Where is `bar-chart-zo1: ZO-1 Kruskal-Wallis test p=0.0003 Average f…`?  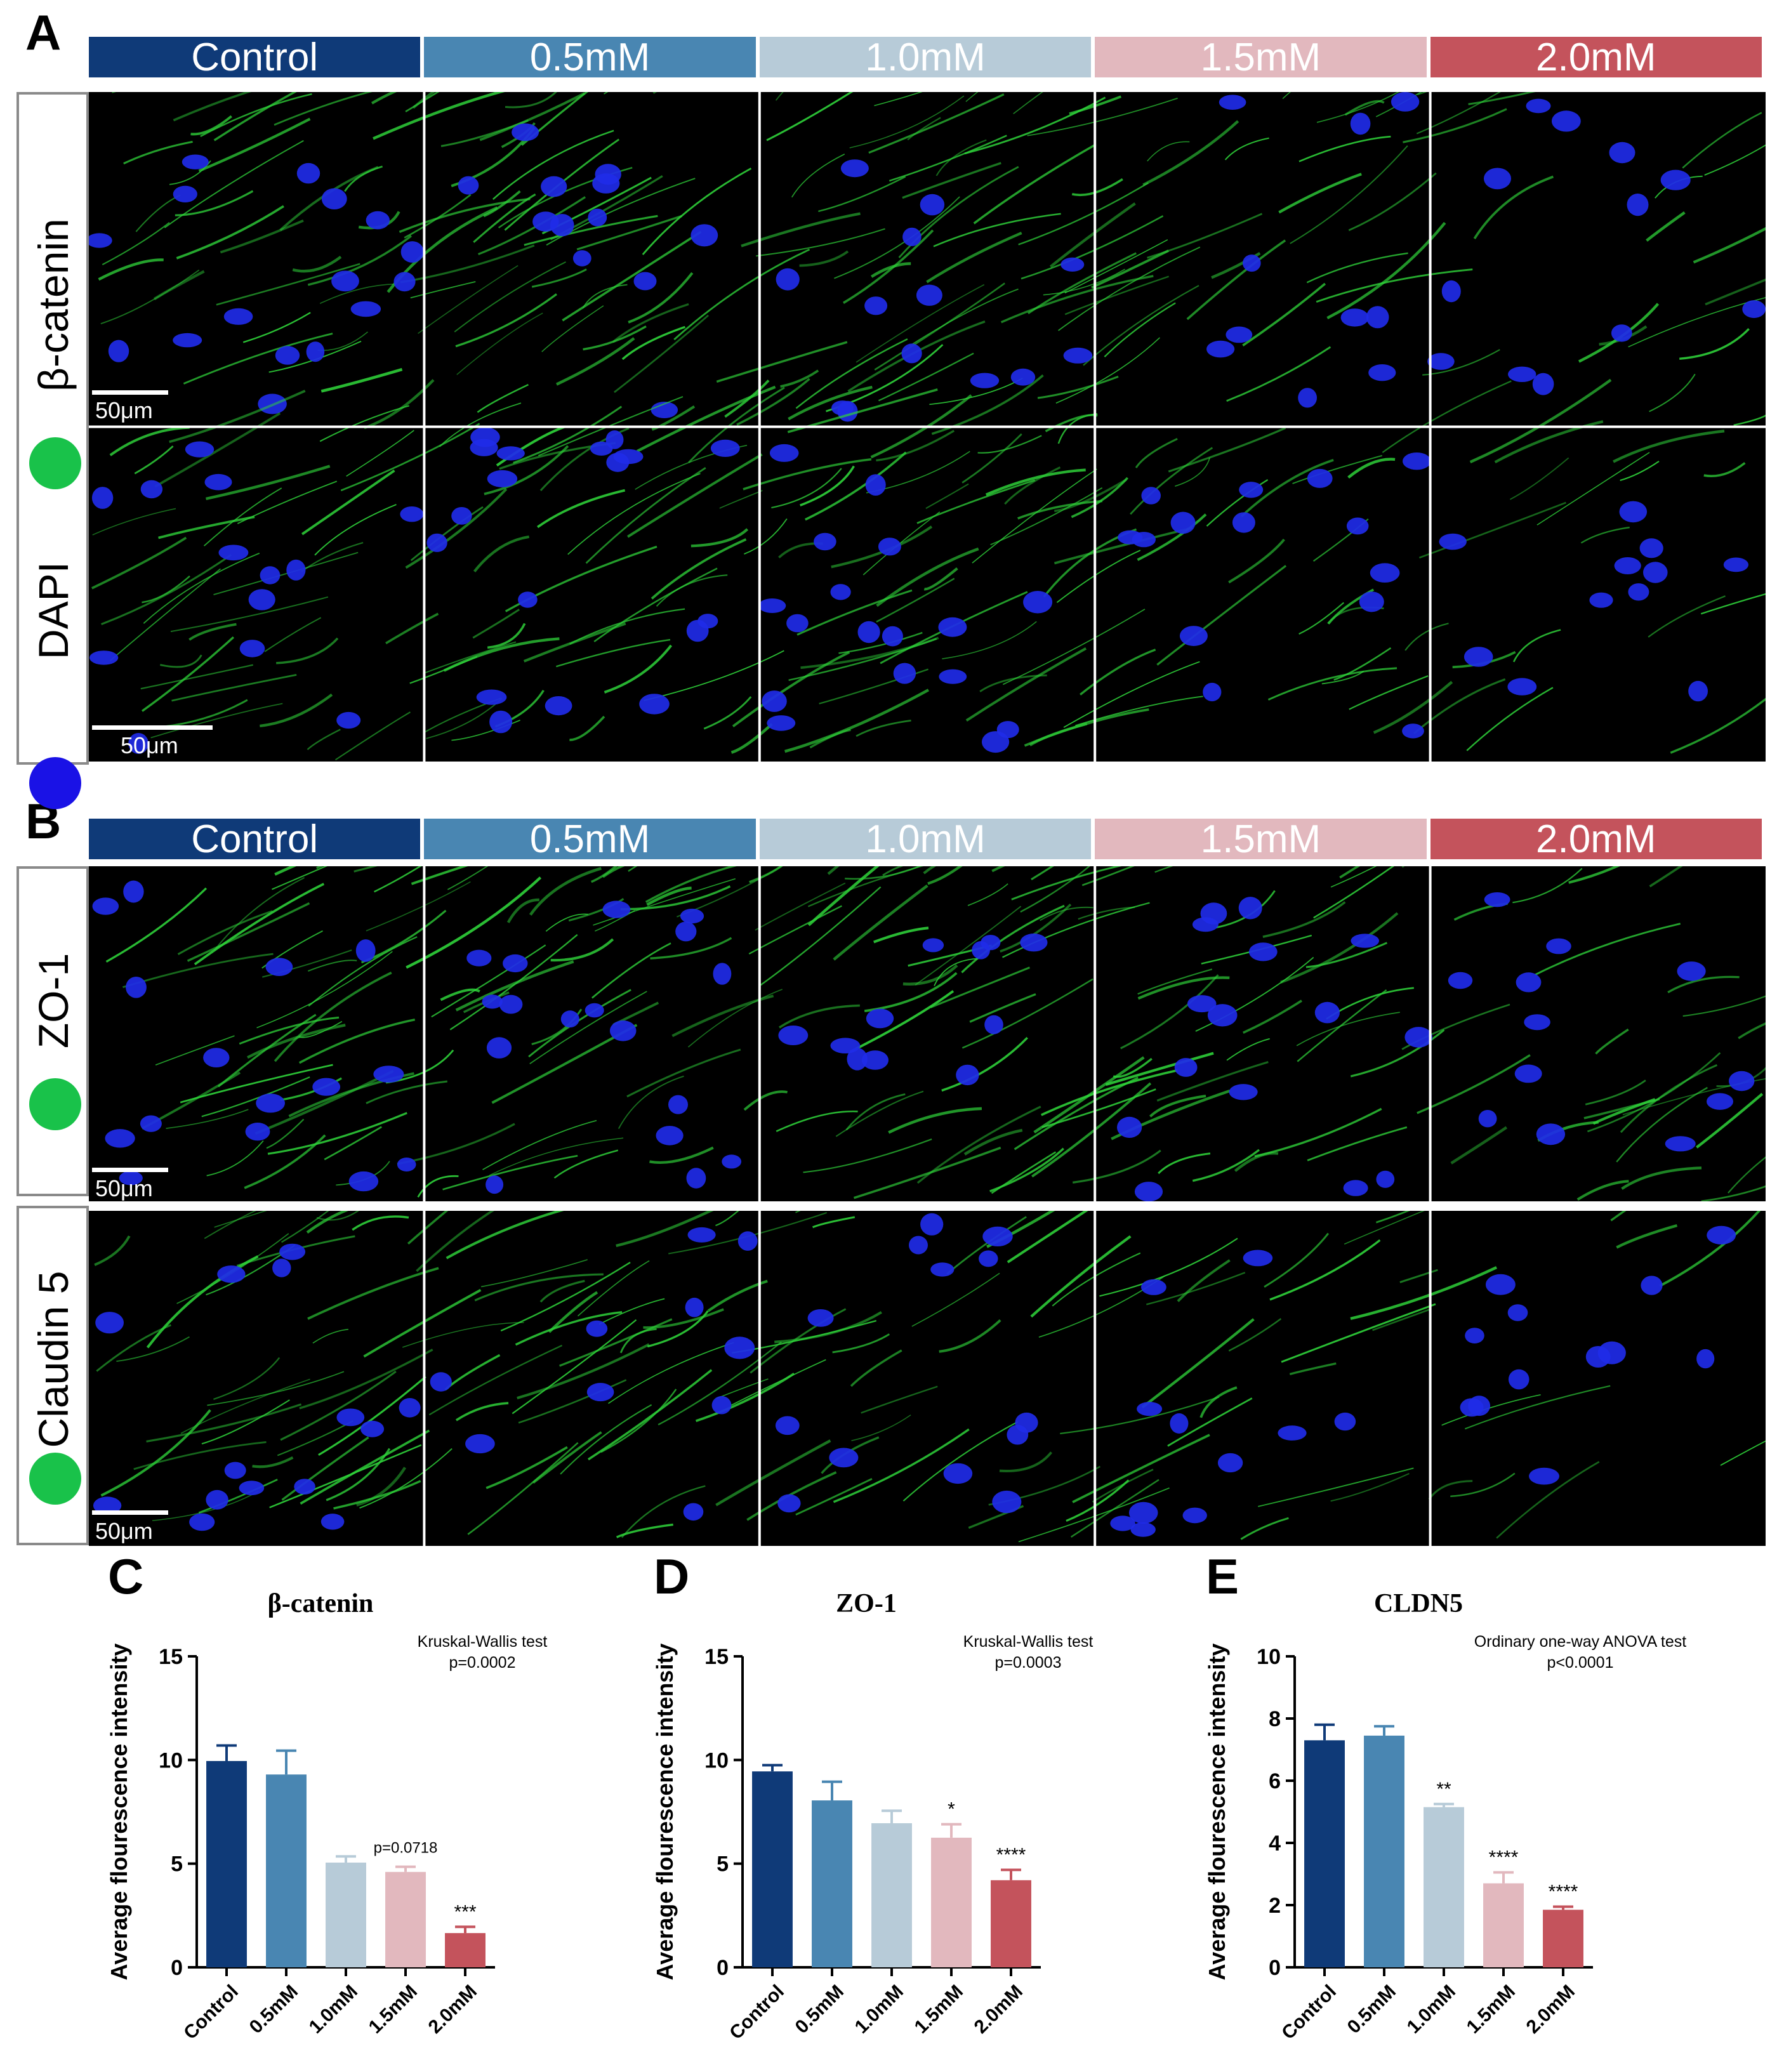 bar-chart-zo1: ZO-1 Kruskal-Wallis test p=0.0003 Average f… is located at coordinates (883, 1824).